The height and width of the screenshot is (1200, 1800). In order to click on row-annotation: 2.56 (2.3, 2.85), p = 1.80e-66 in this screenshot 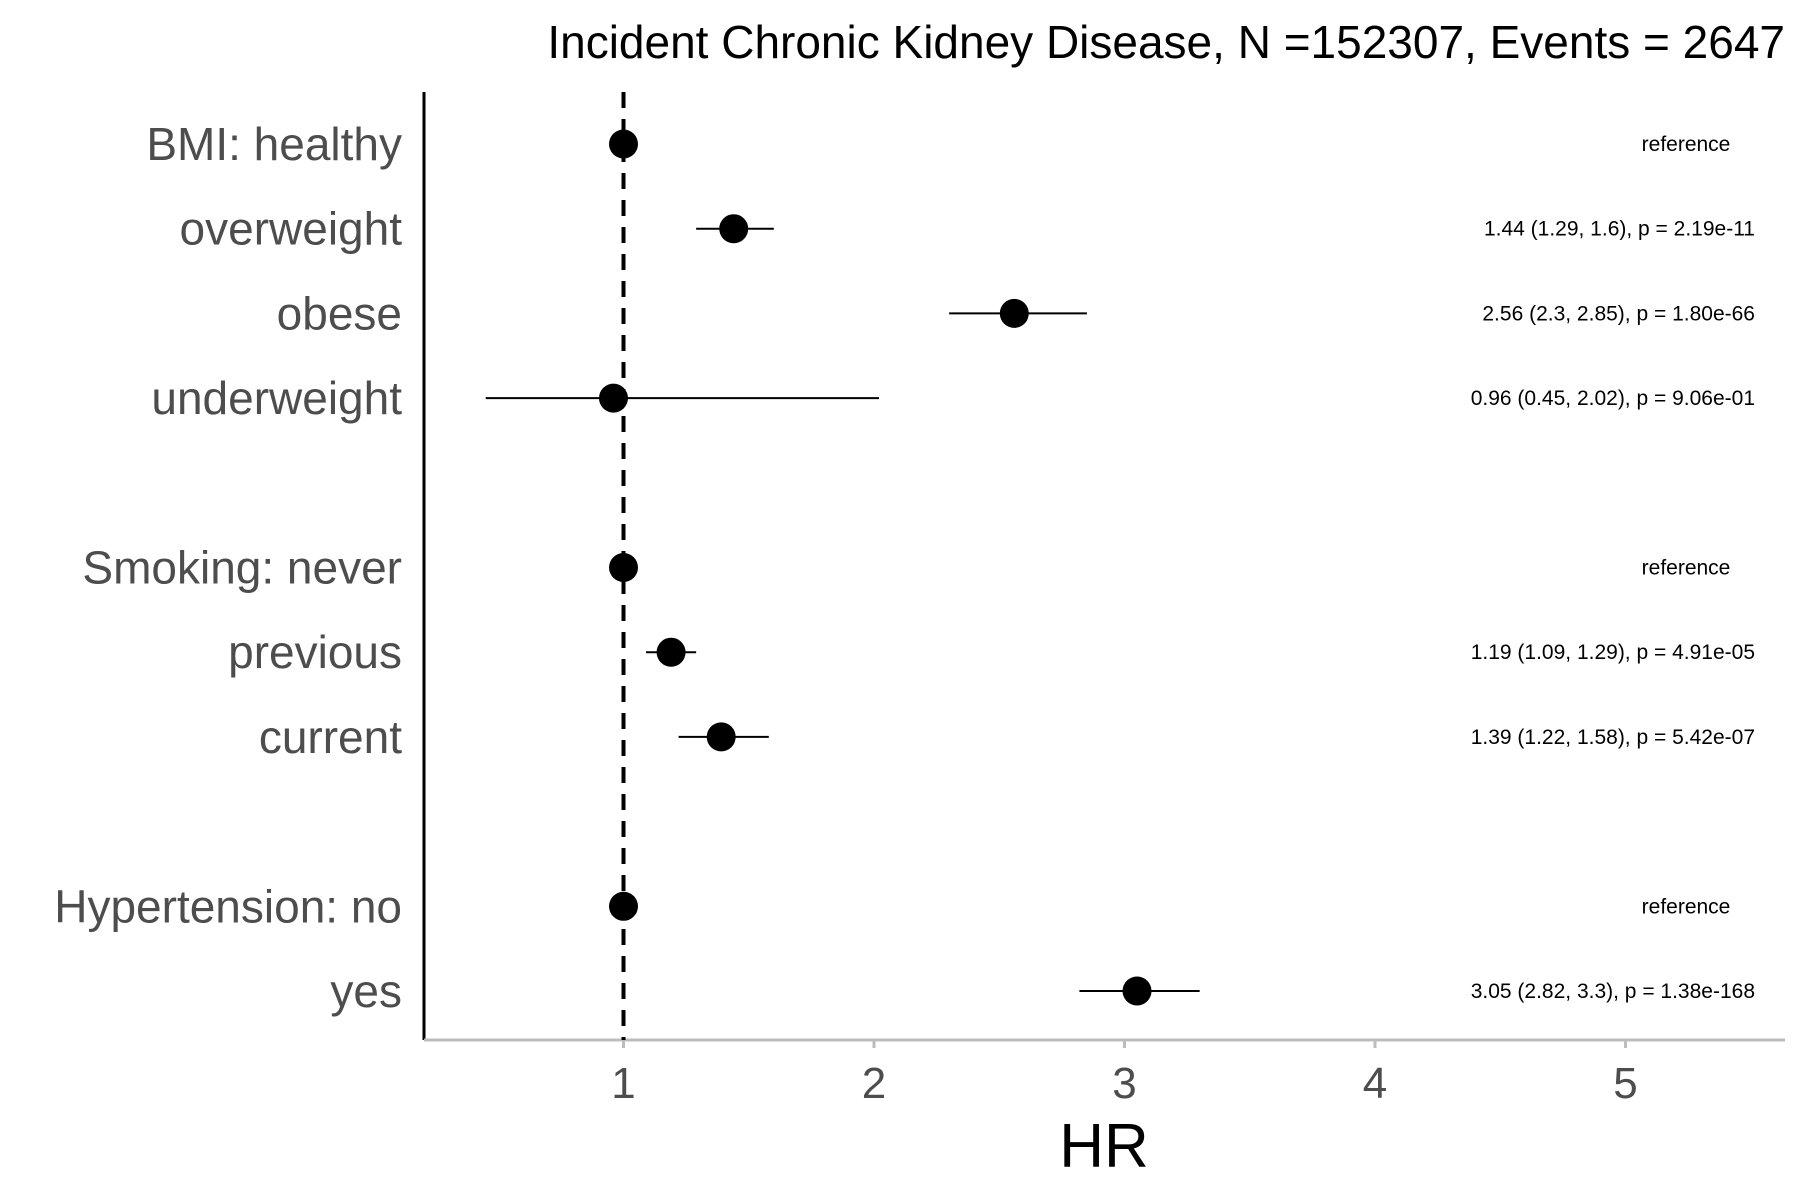, I will do `click(1618, 313)`.